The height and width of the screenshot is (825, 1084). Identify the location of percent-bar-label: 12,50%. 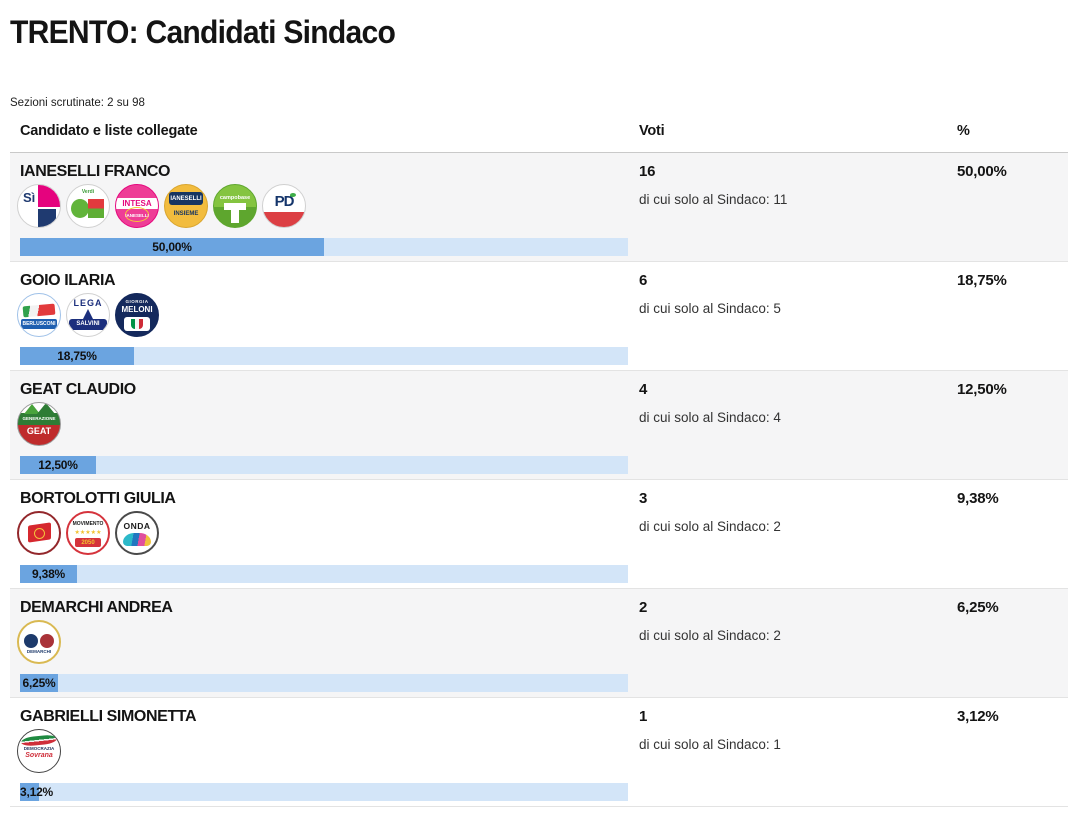
(58, 465).